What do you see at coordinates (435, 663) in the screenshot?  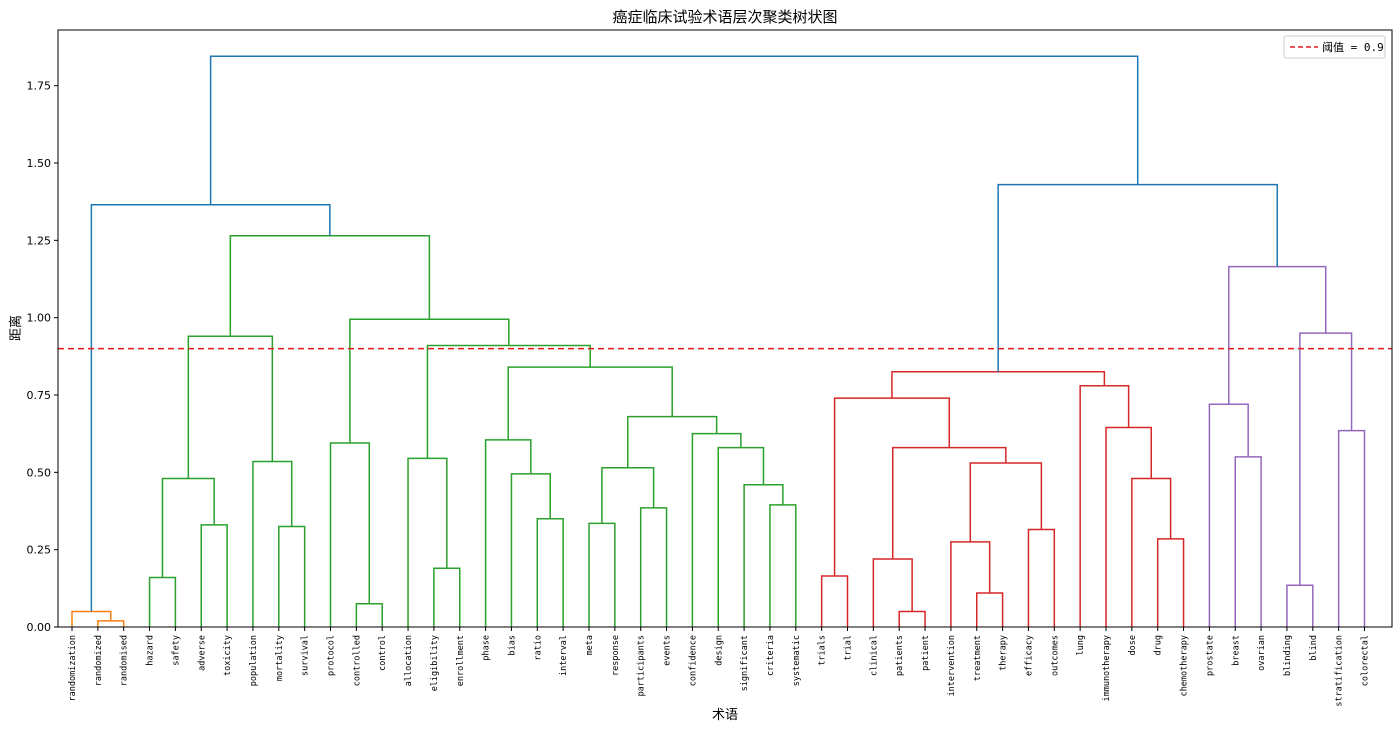 I see `leaf-label: eligibility` at bounding box center [435, 663].